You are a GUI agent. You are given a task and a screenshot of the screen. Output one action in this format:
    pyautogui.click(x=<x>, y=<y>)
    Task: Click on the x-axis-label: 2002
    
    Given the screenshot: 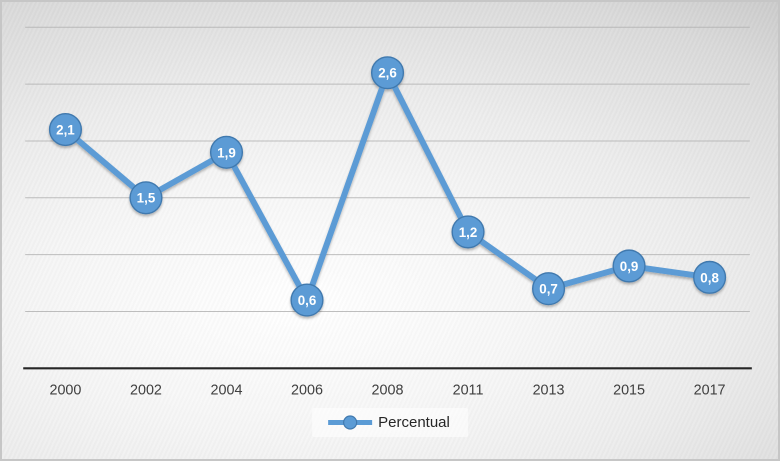 What is the action you would take?
    pyautogui.click(x=146, y=391)
    